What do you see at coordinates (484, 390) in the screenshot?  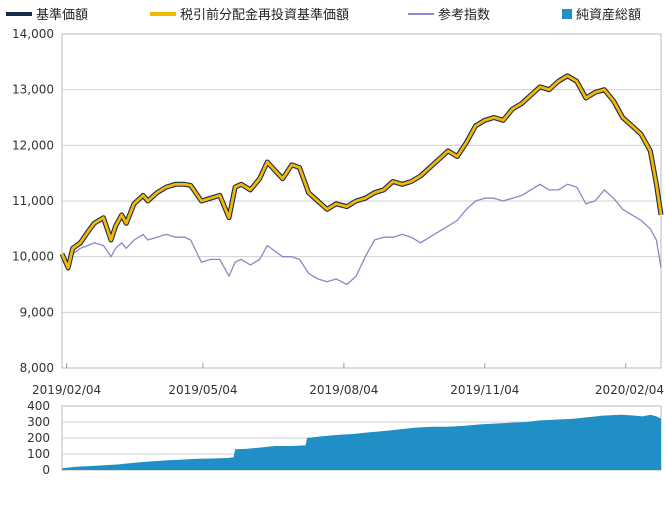 I see `x-tick-label-3: 2019/11/04` at bounding box center [484, 390].